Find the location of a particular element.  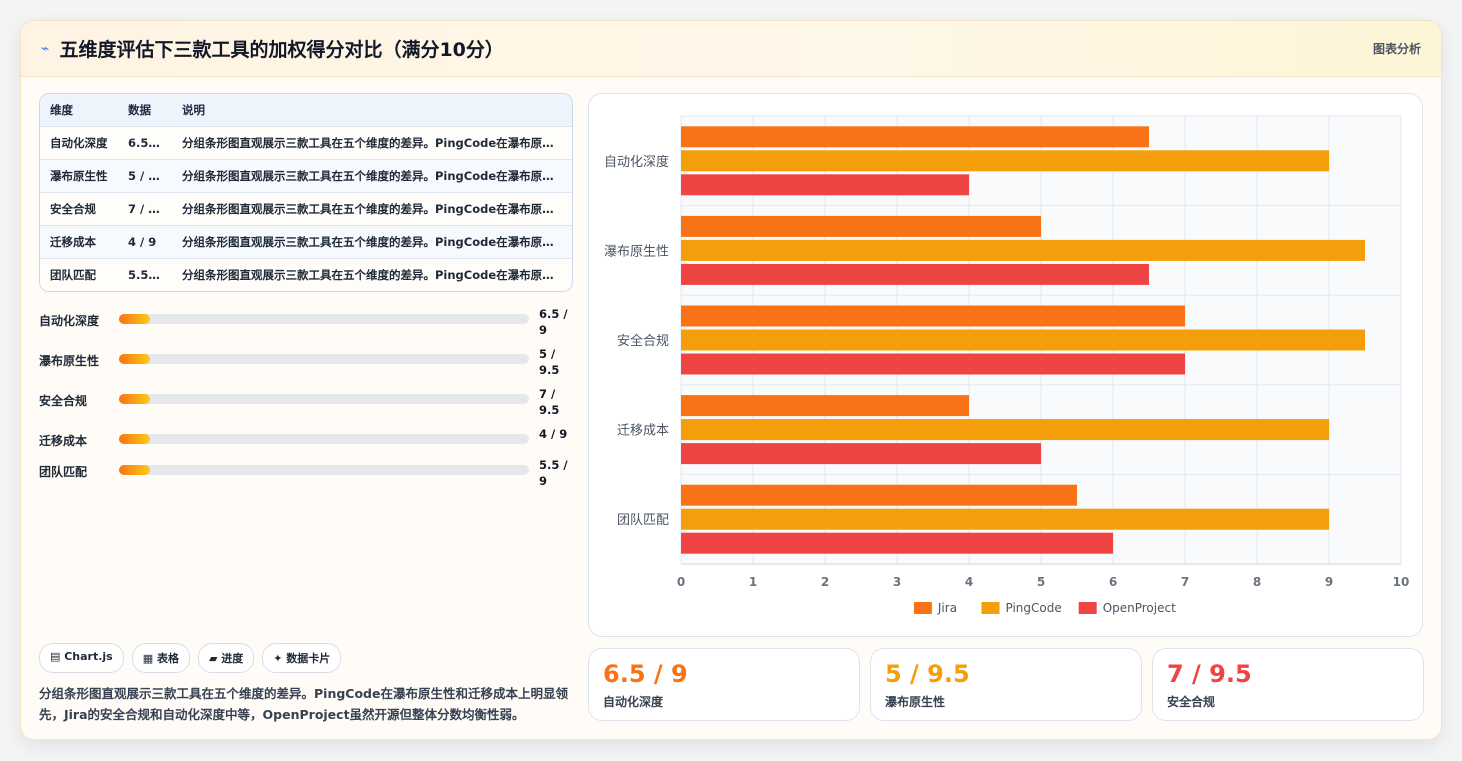

cell-dimension: 自动化深度 is located at coordinates (79, 142).